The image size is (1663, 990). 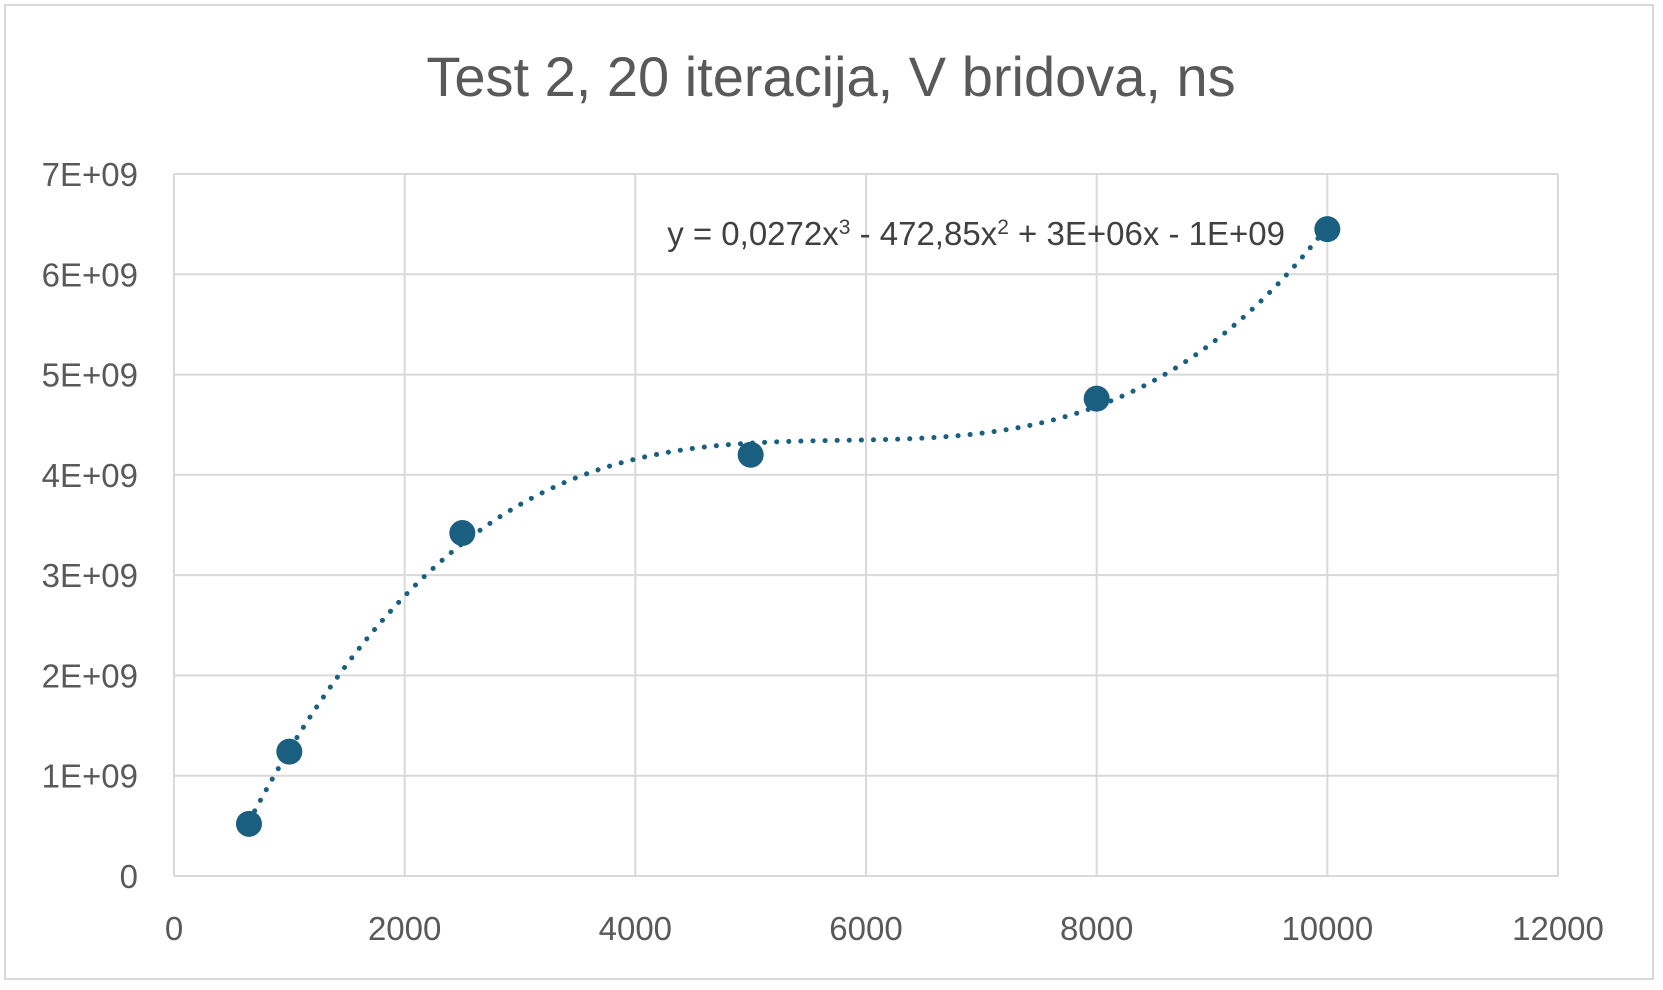 What do you see at coordinates (976, 233) in the screenshot?
I see `trendline-equation: y = 0,0272x3 - 472,85x2 + 3E+06x - 1E+09` at bounding box center [976, 233].